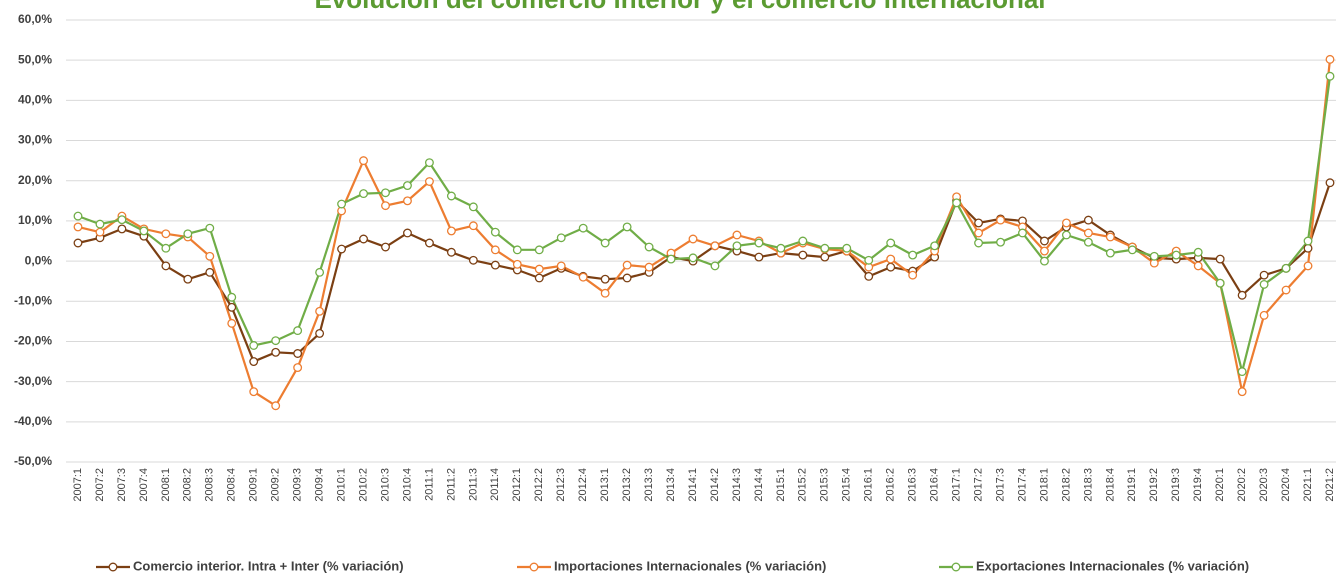 The width and height of the screenshot is (1336, 581). I want to click on x-tick-label: 2008:4, so click(232, 485).